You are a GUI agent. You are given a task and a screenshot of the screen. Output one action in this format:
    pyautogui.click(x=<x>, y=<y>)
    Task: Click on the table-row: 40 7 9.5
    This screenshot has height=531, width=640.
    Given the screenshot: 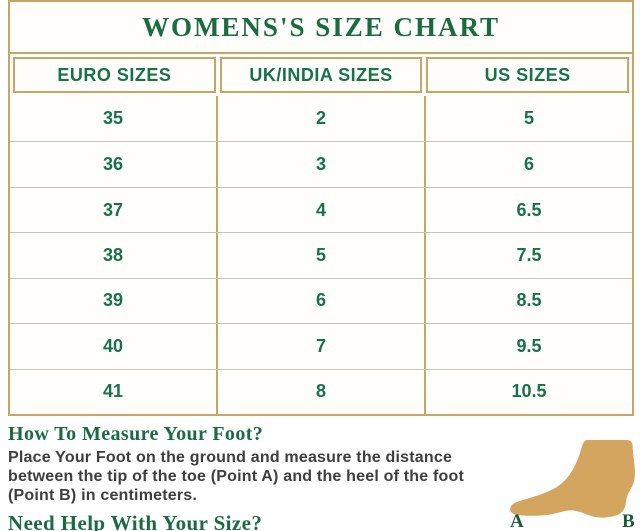 What is the action you would take?
    pyautogui.click(x=321, y=346)
    